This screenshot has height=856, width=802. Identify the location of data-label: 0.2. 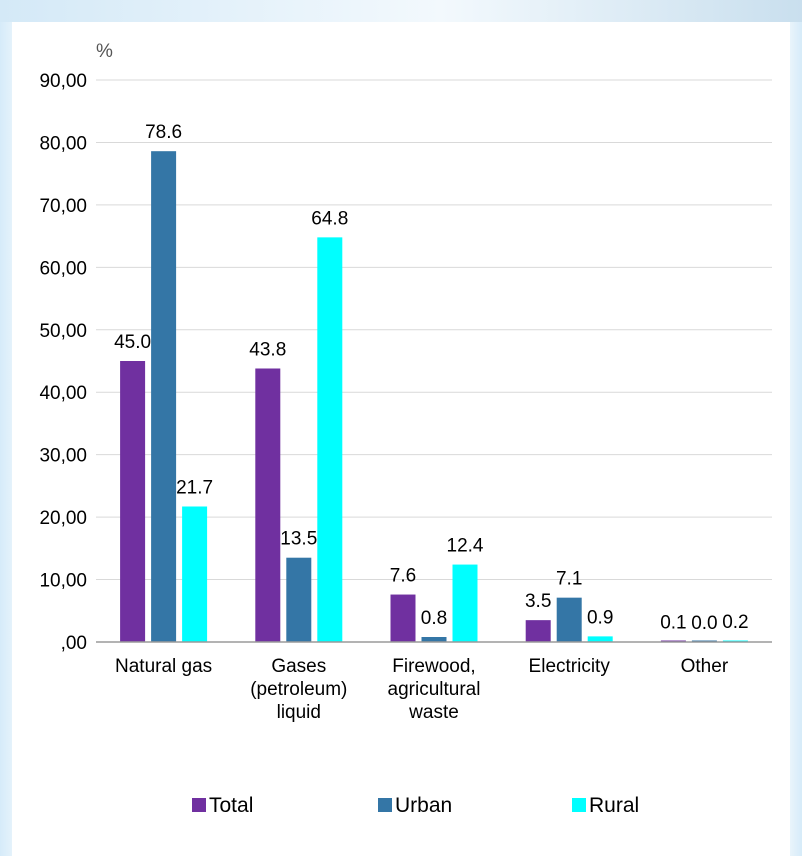
(735, 622).